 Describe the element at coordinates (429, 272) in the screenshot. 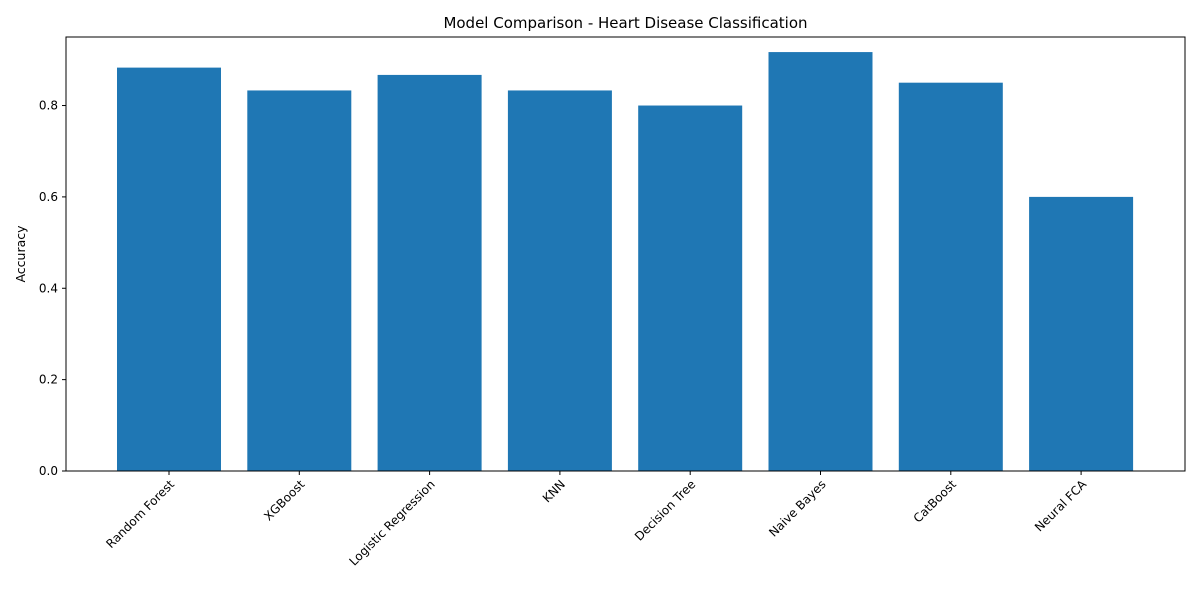

I see `bar-logistic-regression` at that location.